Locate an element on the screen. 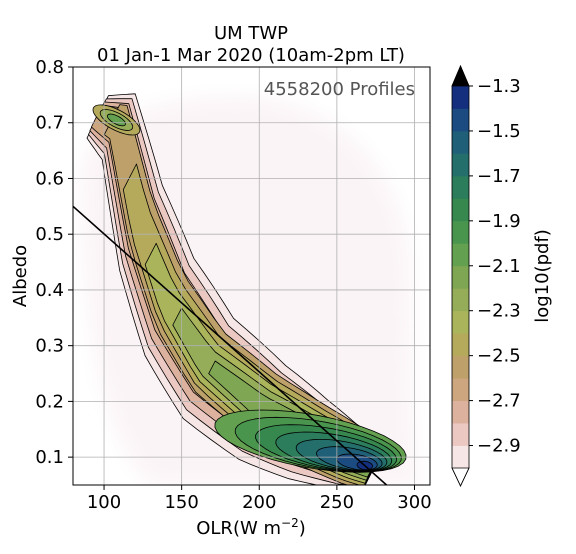  y-tick-label-4: 0.5 is located at coordinates (49, 234).